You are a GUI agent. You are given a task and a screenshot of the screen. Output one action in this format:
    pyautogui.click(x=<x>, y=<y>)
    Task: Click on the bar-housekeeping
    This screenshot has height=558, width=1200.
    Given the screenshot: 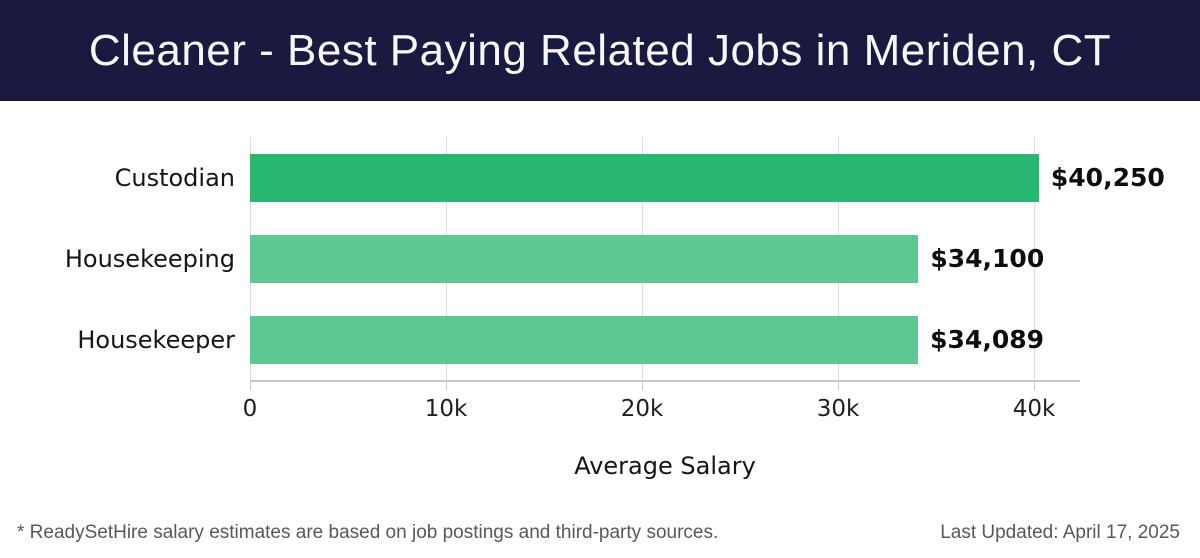 What is the action you would take?
    pyautogui.click(x=584, y=258)
    